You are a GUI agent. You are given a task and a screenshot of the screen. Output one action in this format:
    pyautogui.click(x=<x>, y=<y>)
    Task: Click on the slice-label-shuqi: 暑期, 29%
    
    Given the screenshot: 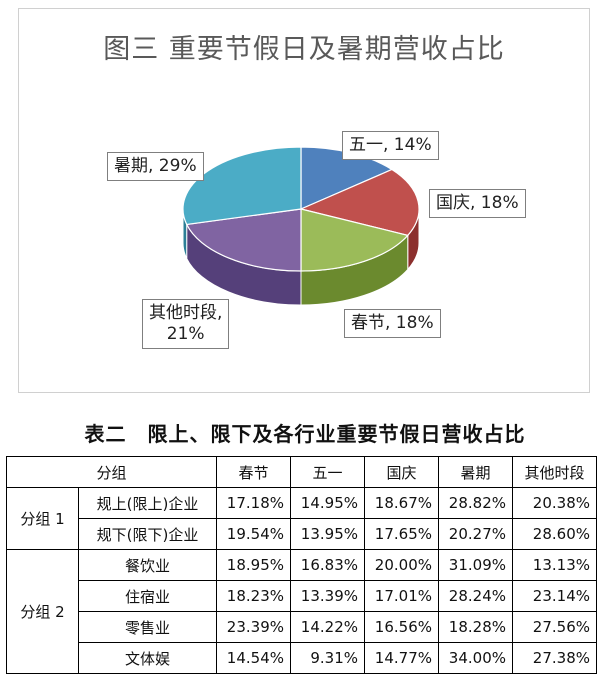 What is the action you would take?
    pyautogui.click(x=155, y=166)
    